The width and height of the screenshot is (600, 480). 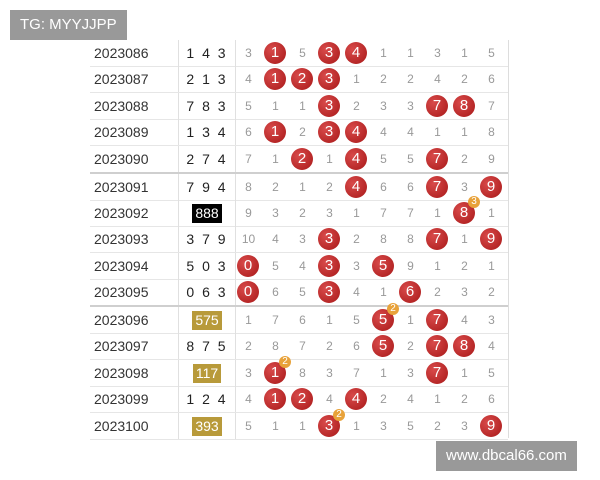 What do you see at coordinates (248, 132) in the screenshot?
I see `miss-count: 6` at bounding box center [248, 132].